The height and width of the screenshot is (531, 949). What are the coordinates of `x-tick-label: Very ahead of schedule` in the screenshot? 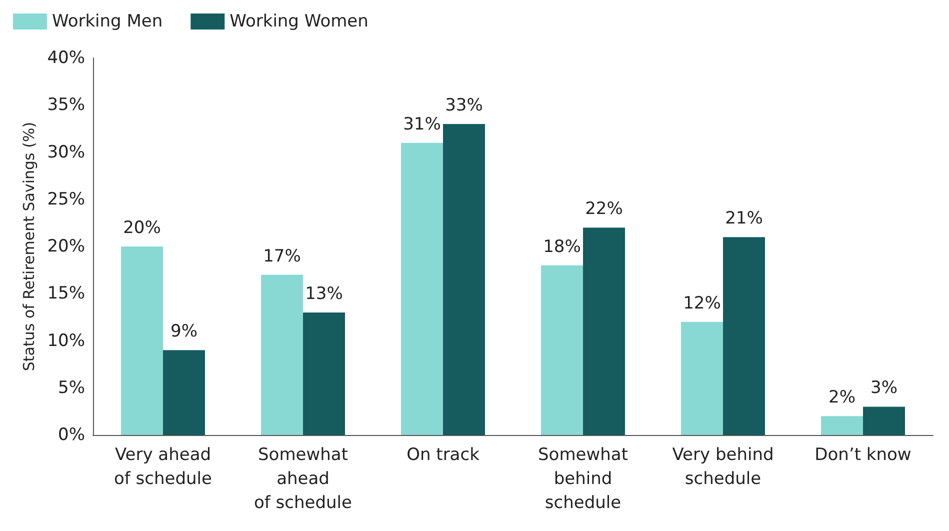 It's located at (163, 467).